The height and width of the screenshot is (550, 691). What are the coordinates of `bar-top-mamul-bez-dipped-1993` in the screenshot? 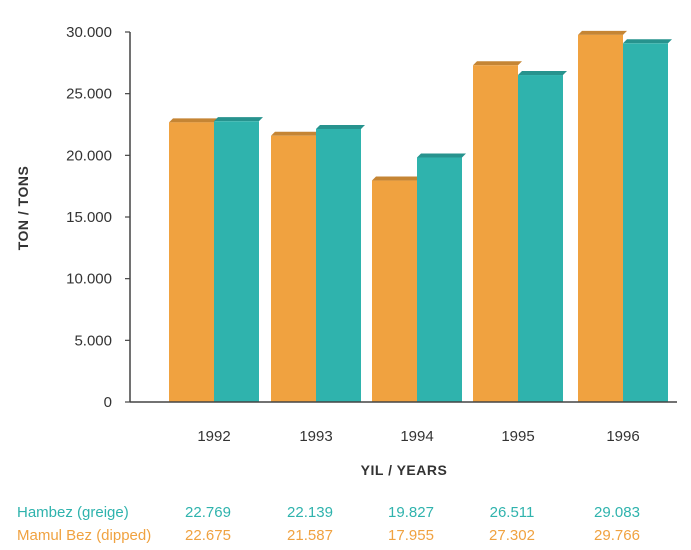 It's located at (295, 133).